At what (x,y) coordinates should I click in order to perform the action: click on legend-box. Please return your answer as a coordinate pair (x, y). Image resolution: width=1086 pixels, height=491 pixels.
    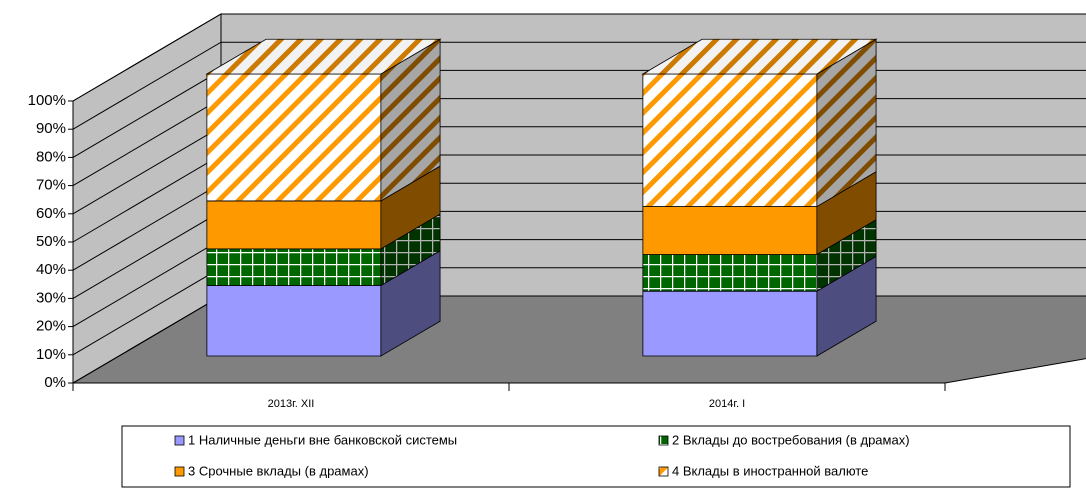
    Looking at the image, I should click on (596, 456).